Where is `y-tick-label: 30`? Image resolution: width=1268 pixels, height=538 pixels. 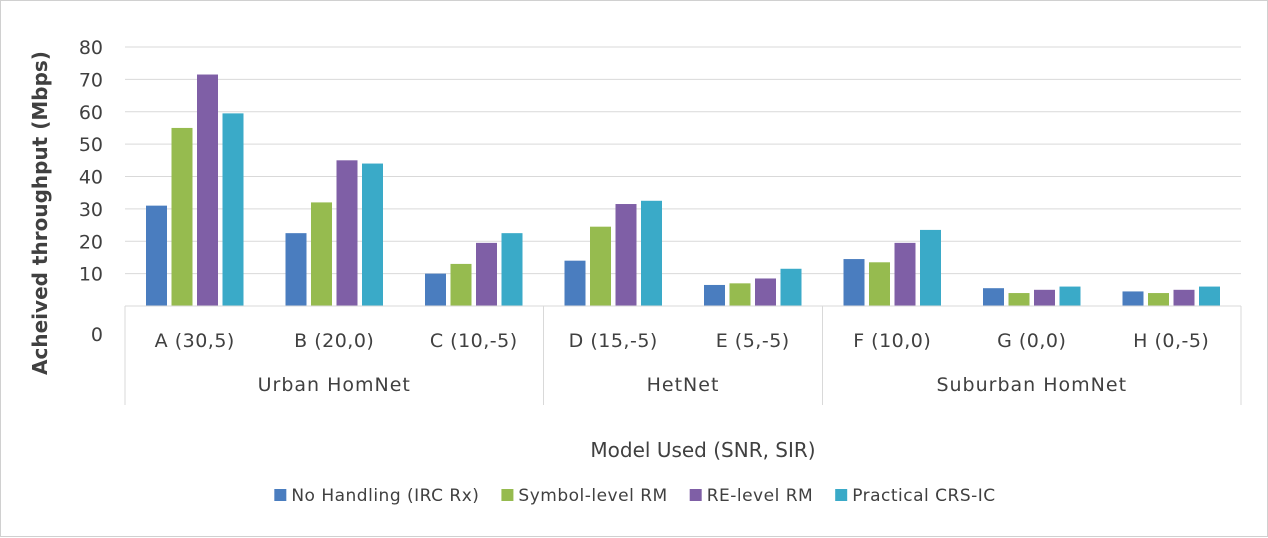 y-tick-label: 30 is located at coordinates (91, 210).